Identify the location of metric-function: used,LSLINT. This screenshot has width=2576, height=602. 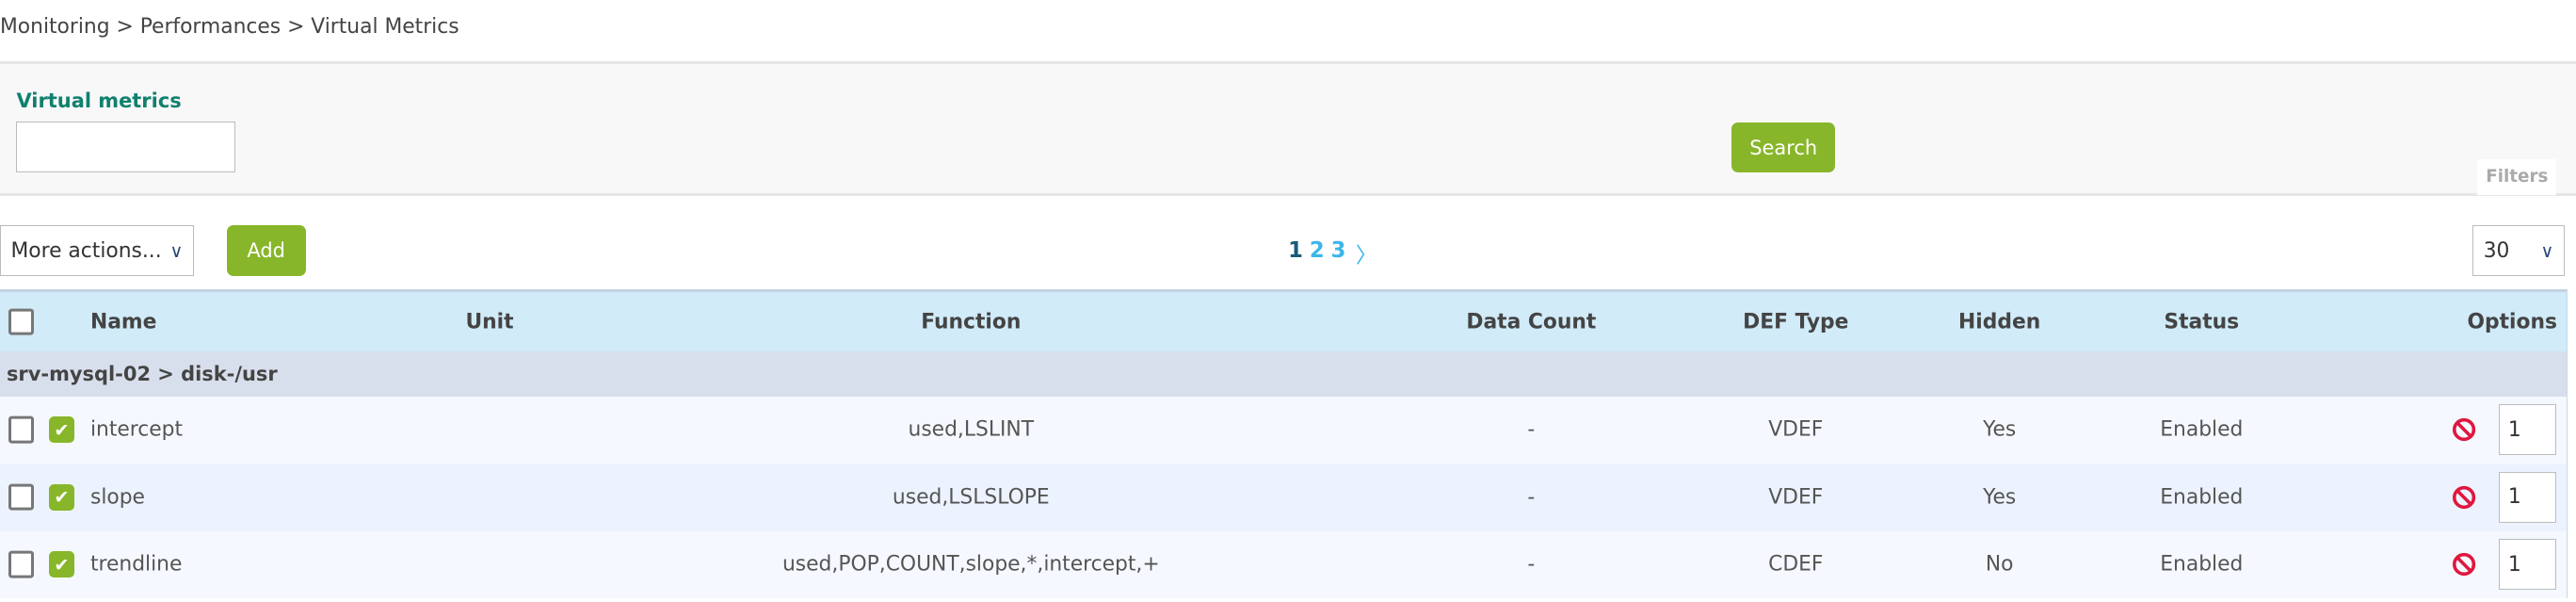
(971, 430).